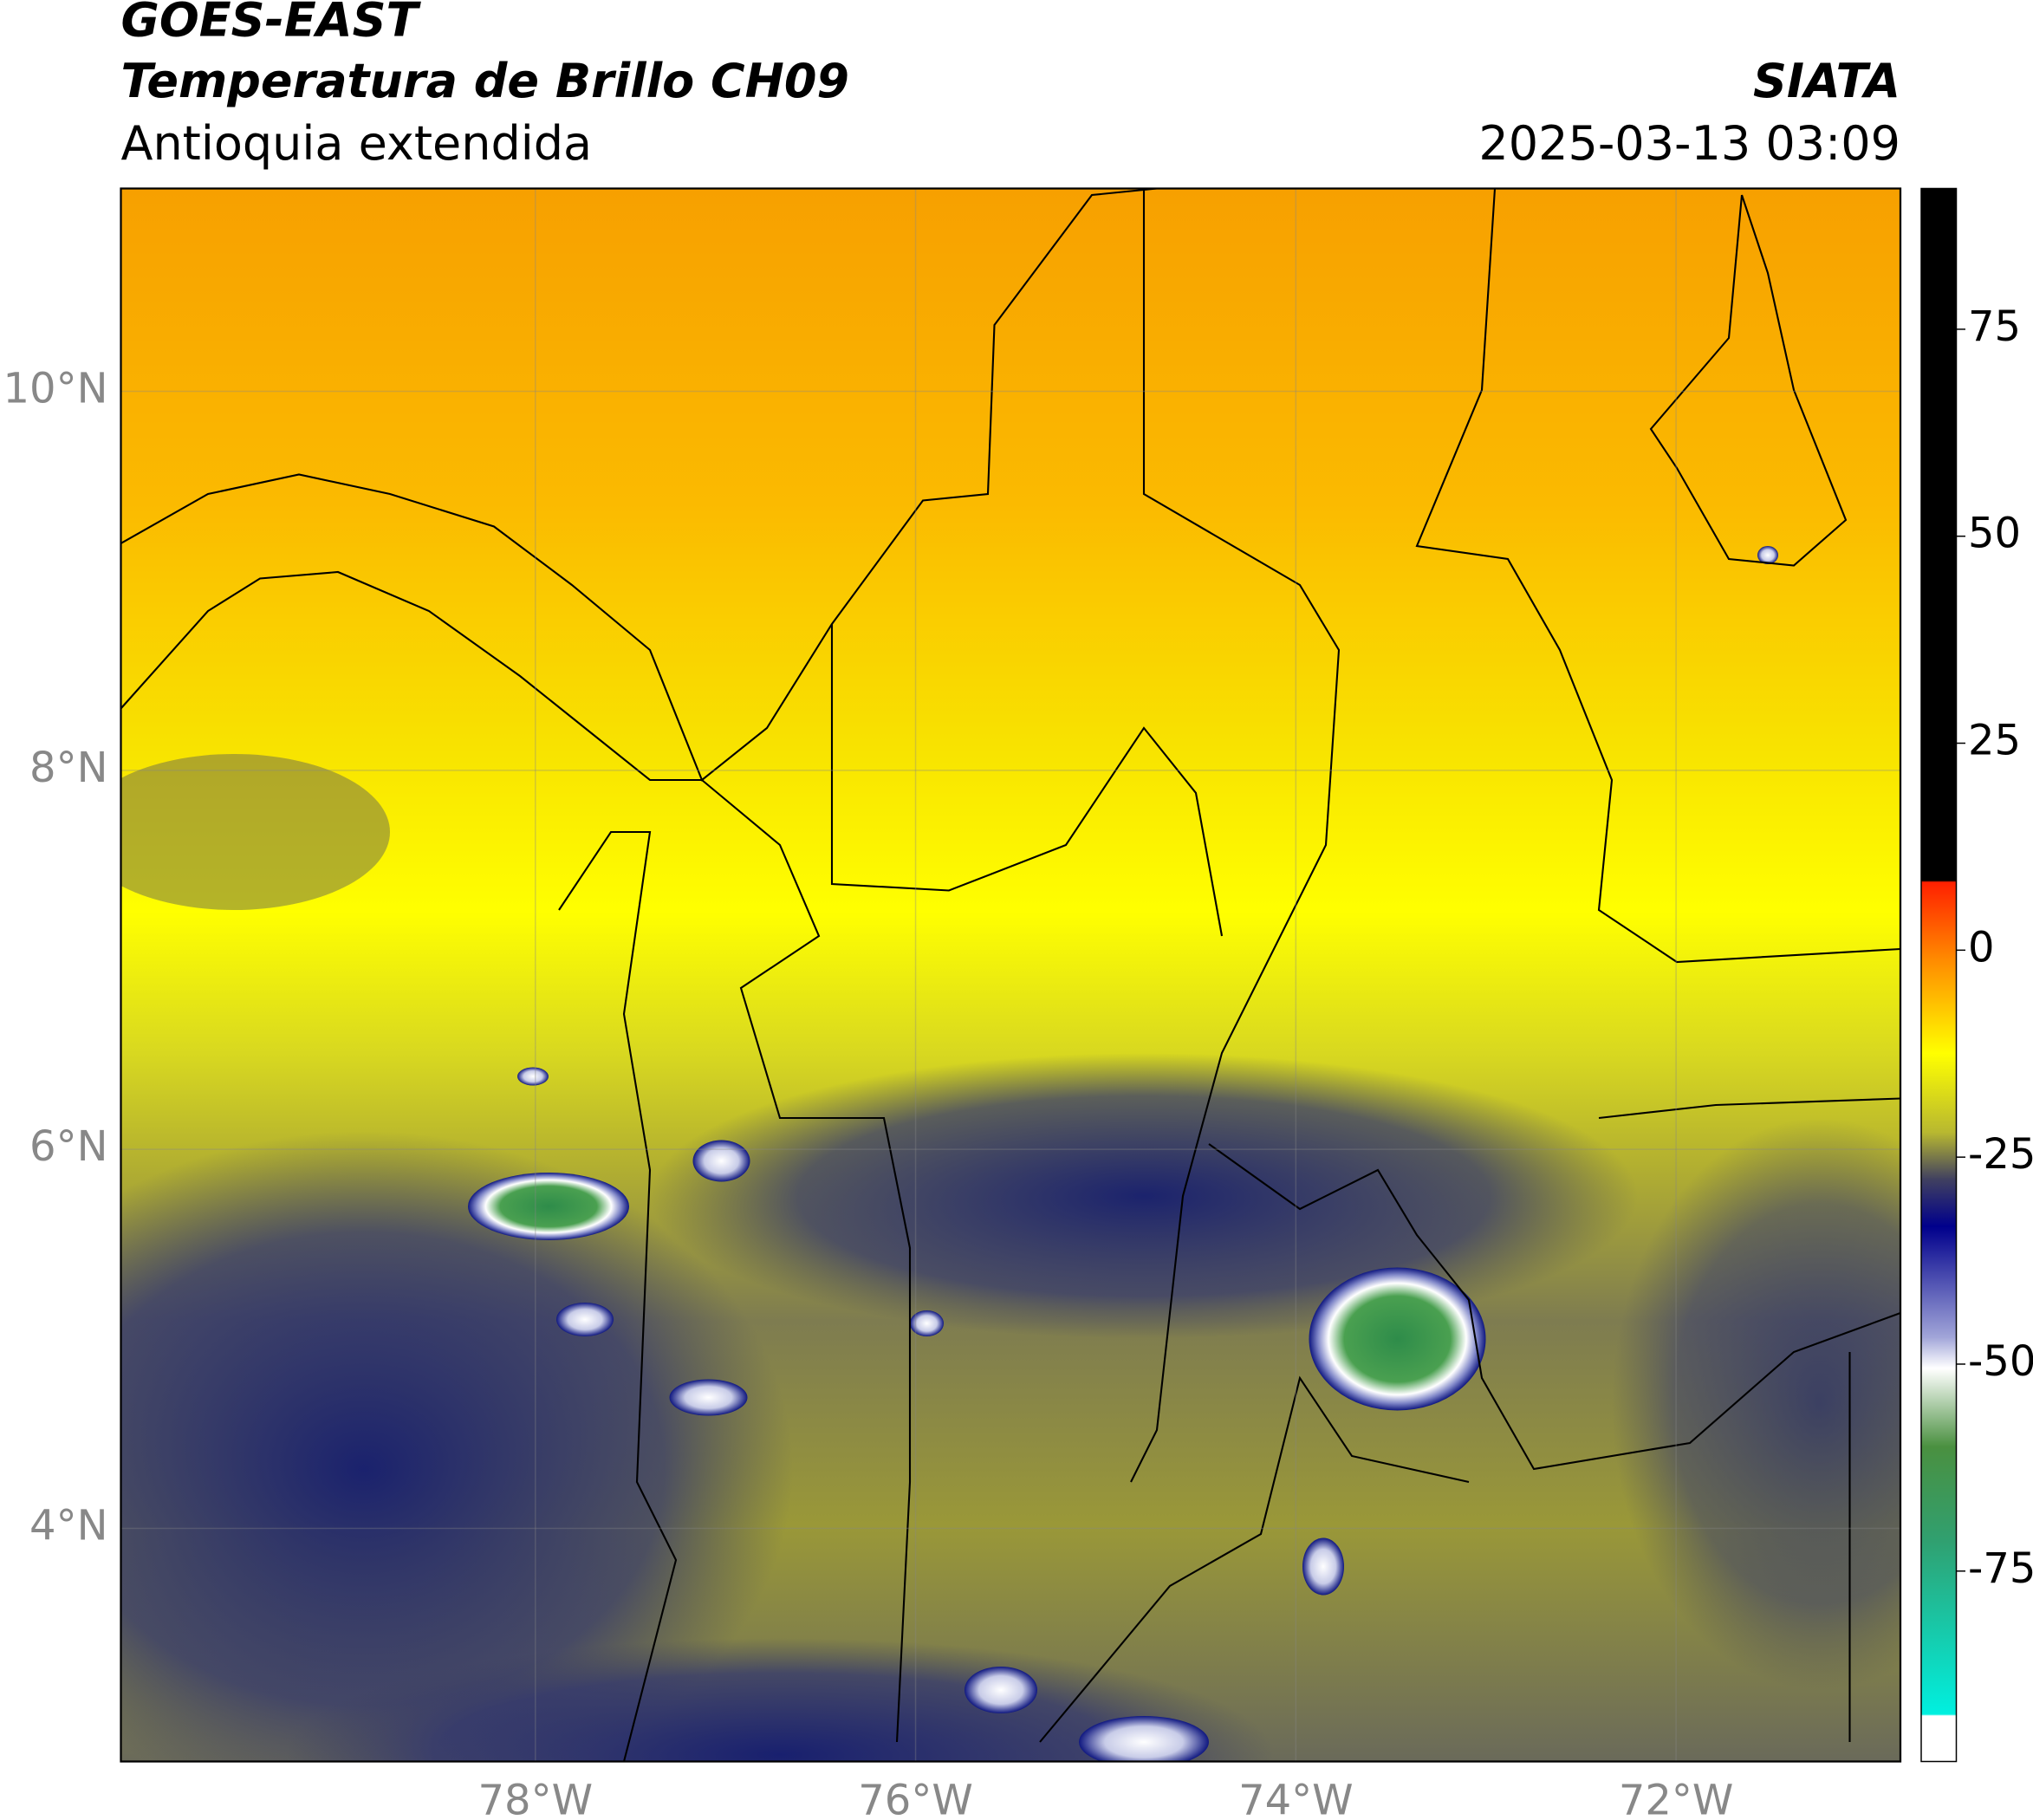  I want to click on title: GOES-EAST, so click(271, 24).